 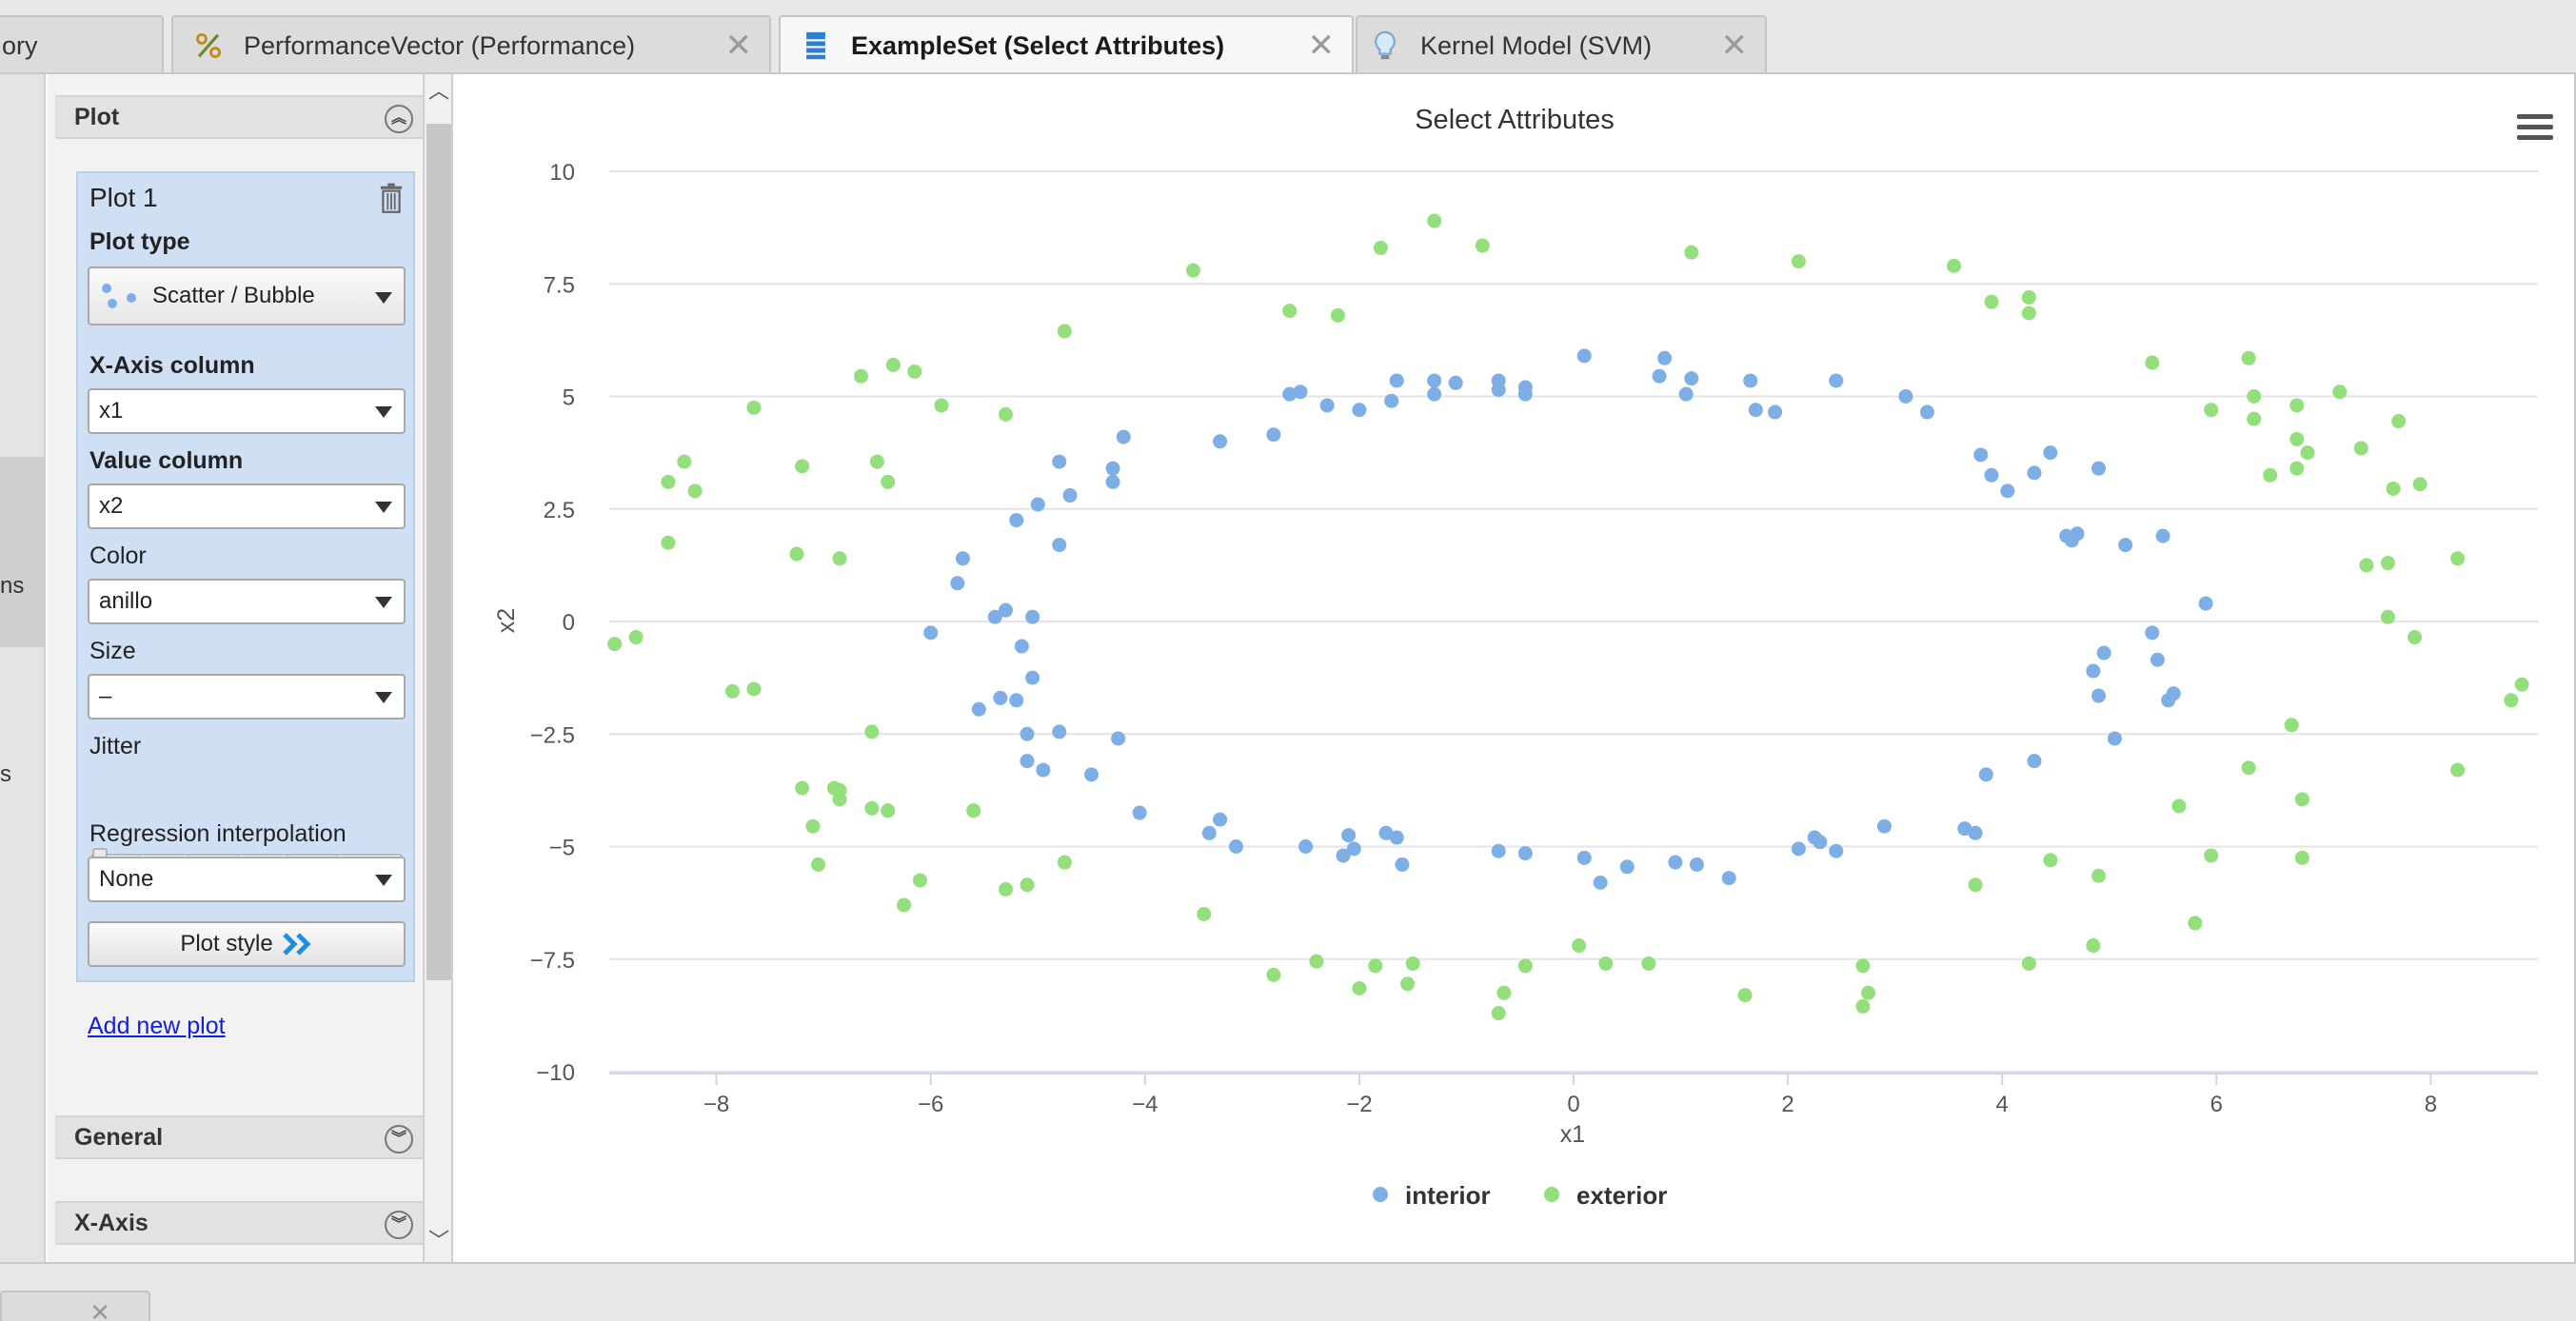 I want to click on color-dropdown: anillo, so click(x=247, y=601).